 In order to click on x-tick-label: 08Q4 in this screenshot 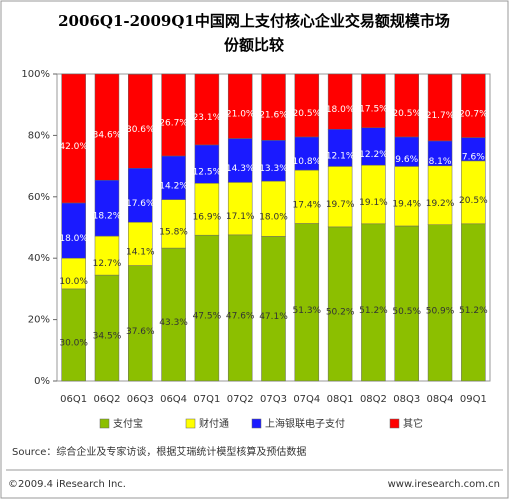, I will do `click(440, 399)`.